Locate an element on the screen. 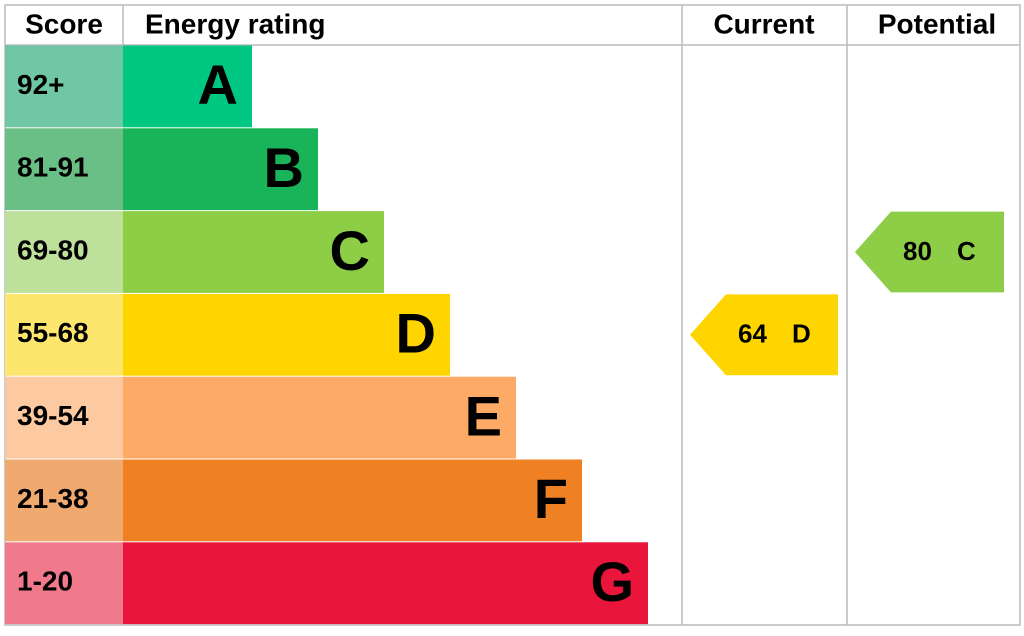 The width and height of the screenshot is (1024, 636). potential-value: 80 is located at coordinates (917, 251).